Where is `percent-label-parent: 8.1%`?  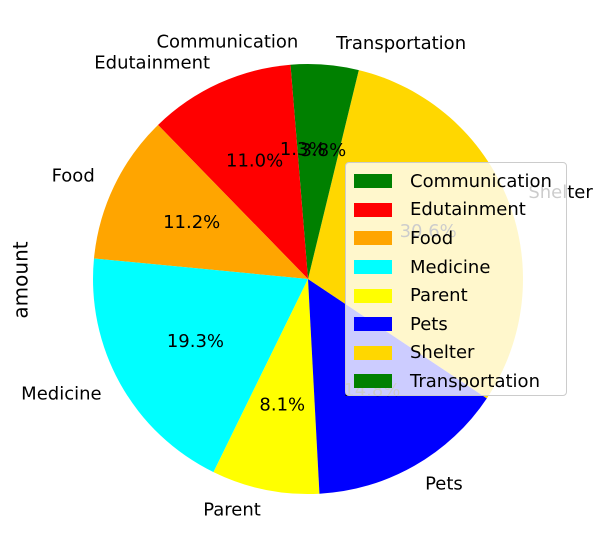 percent-label-parent: 8.1% is located at coordinates (282, 404).